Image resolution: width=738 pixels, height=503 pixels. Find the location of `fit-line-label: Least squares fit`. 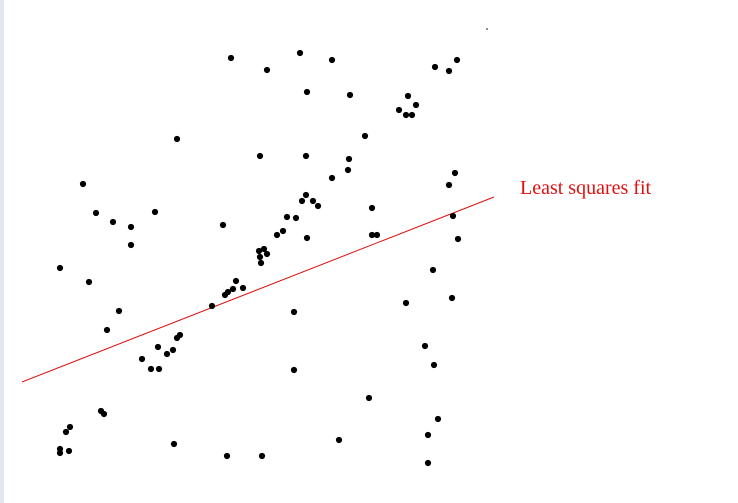

fit-line-label: Least squares fit is located at coordinates (586, 188).